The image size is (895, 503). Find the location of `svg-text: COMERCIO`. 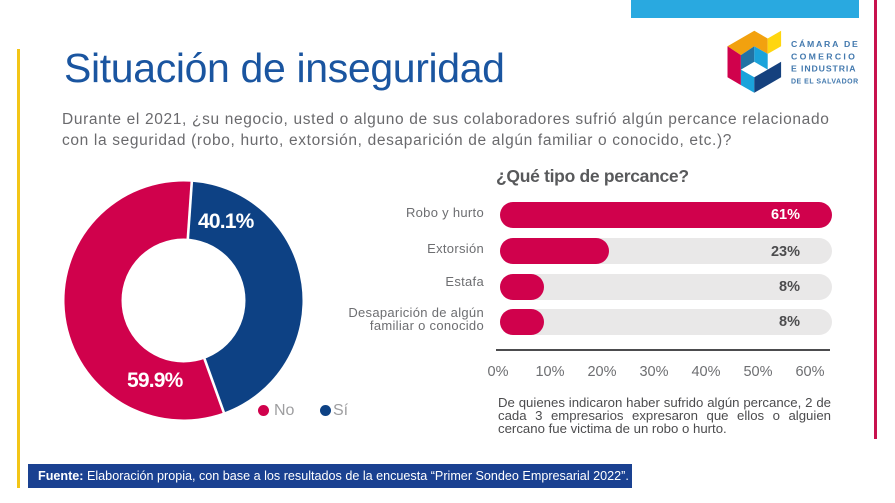

svg-text: COMERCIO is located at coordinates (824, 56).